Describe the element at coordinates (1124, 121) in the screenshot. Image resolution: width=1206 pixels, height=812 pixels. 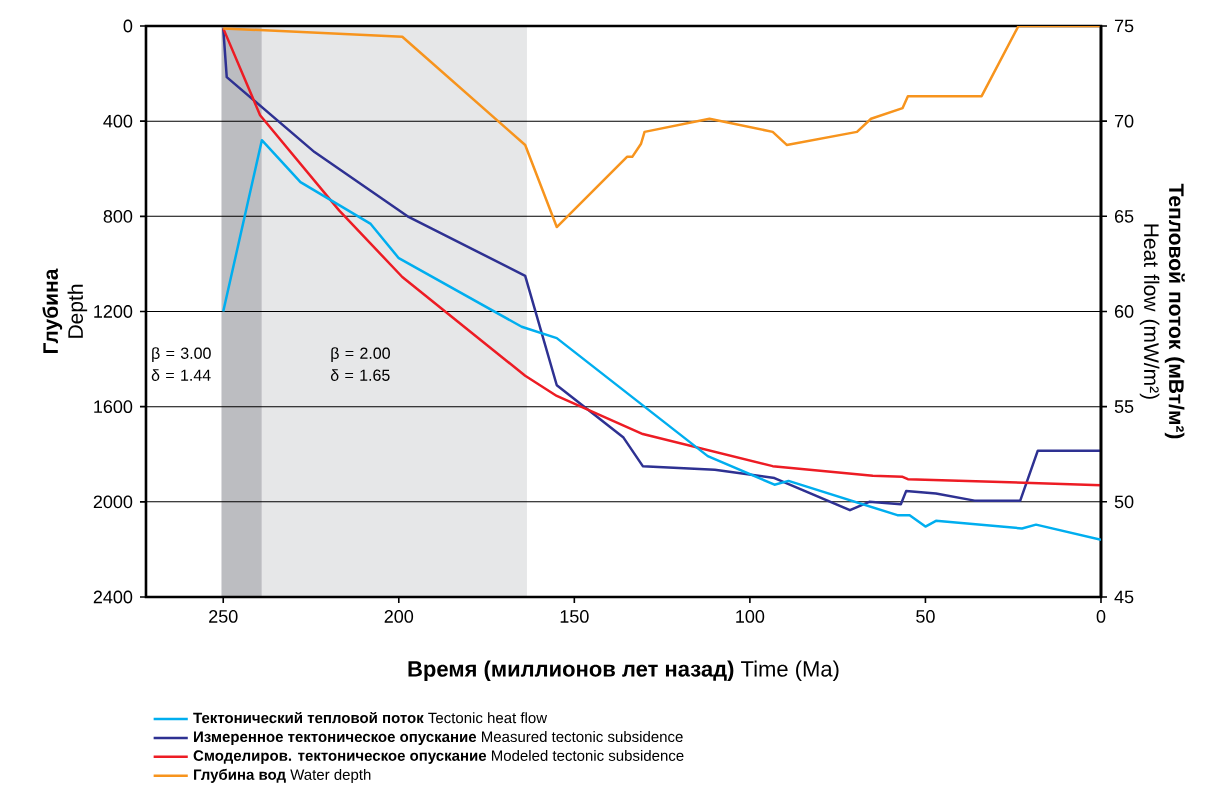
I see `y2-tick-label: 70` at that location.